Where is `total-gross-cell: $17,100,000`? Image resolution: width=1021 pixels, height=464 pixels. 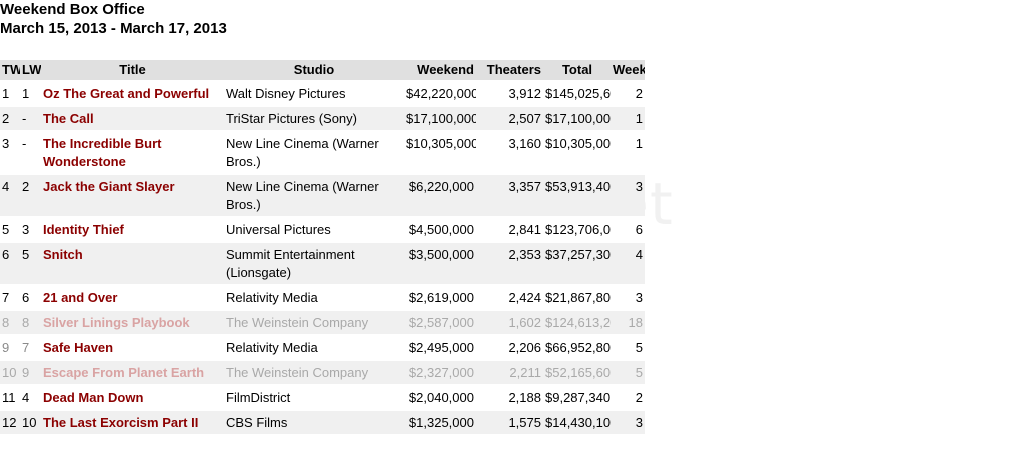
total-gross-cell: $17,100,000 is located at coordinates (577, 119).